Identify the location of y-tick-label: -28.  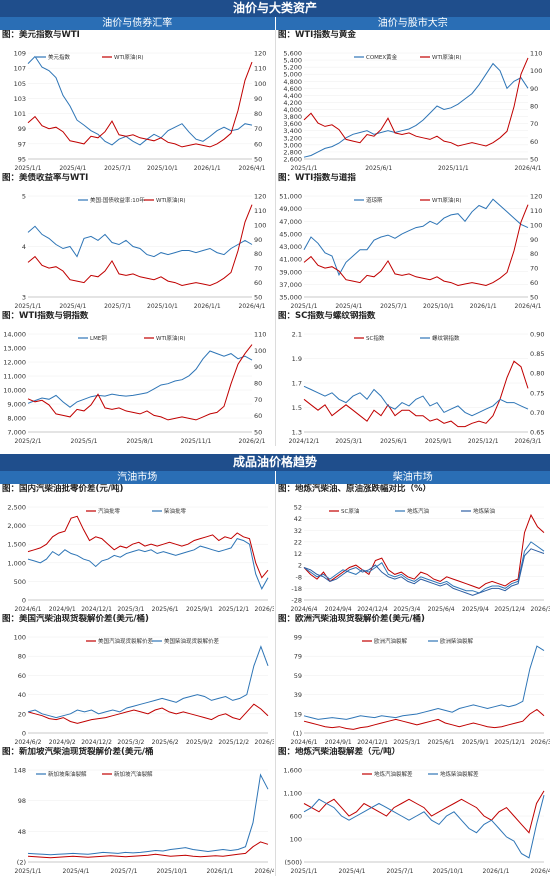
(296, 601).